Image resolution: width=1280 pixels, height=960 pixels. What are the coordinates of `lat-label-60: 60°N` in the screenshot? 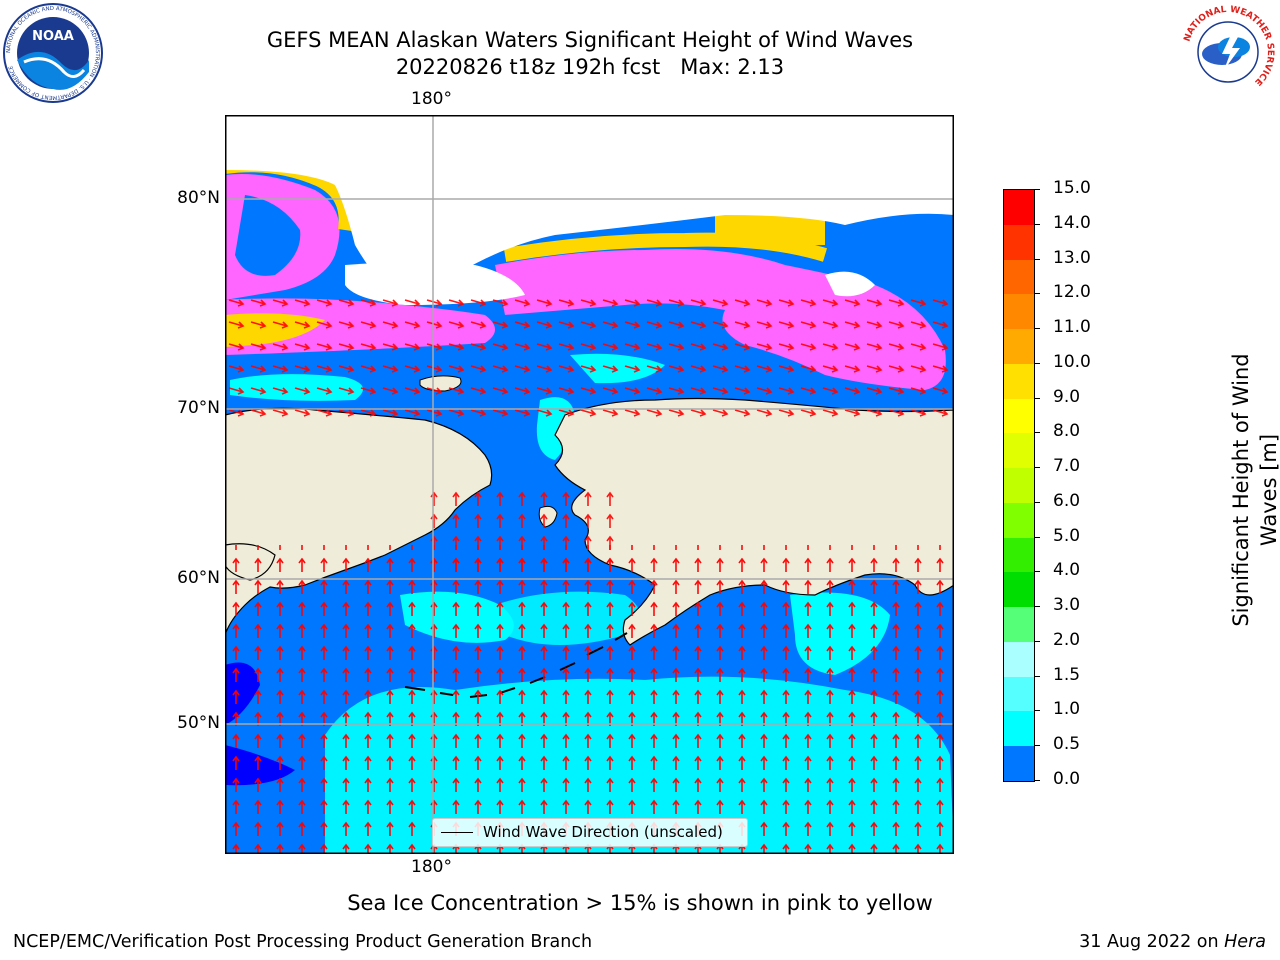 It's located at (198, 578).